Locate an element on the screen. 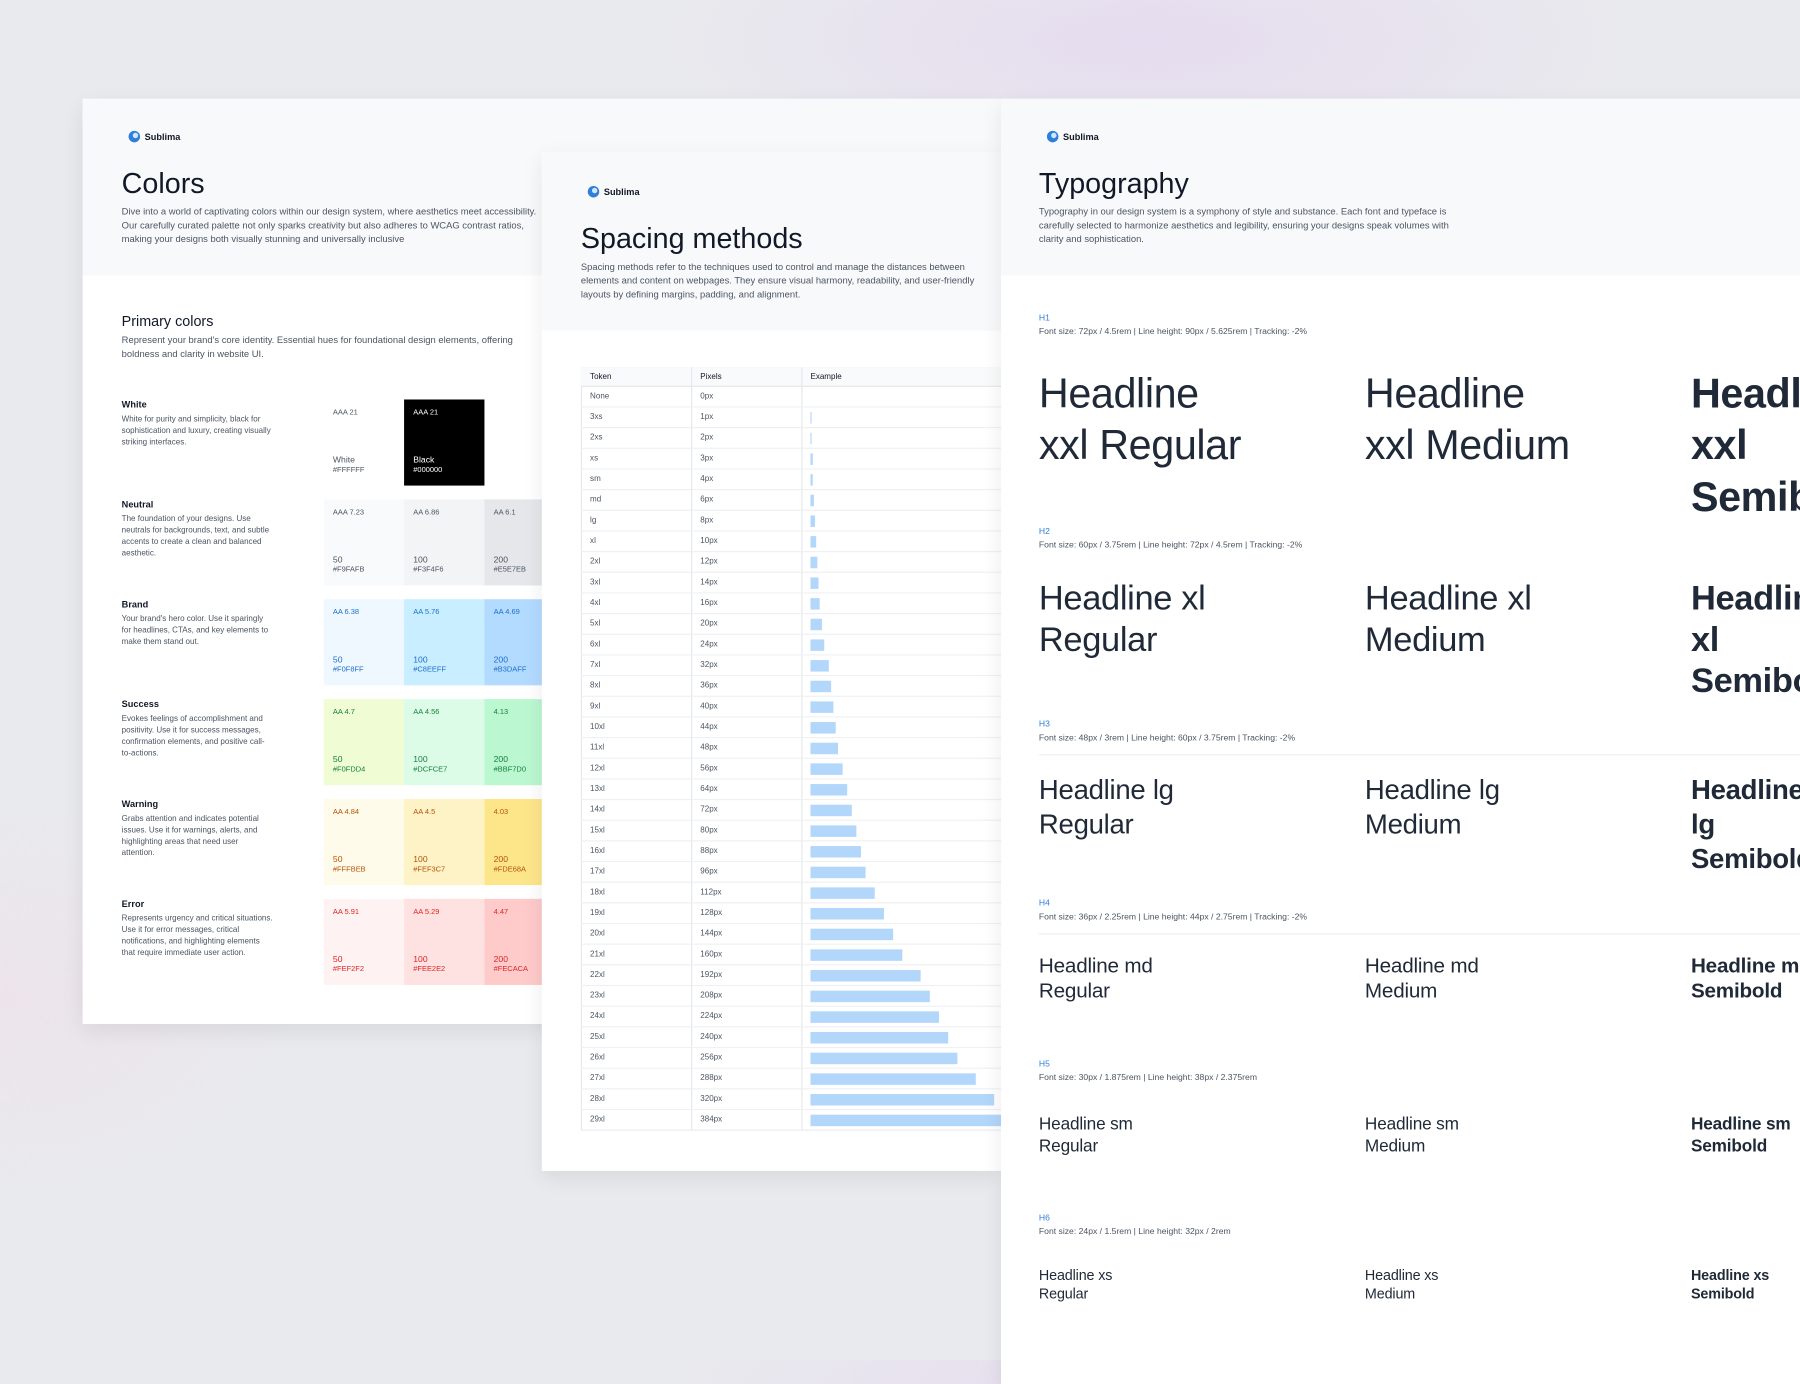 Image resolution: width=1800 pixels, height=1384 pixels. token: 13xl is located at coordinates (597, 789).